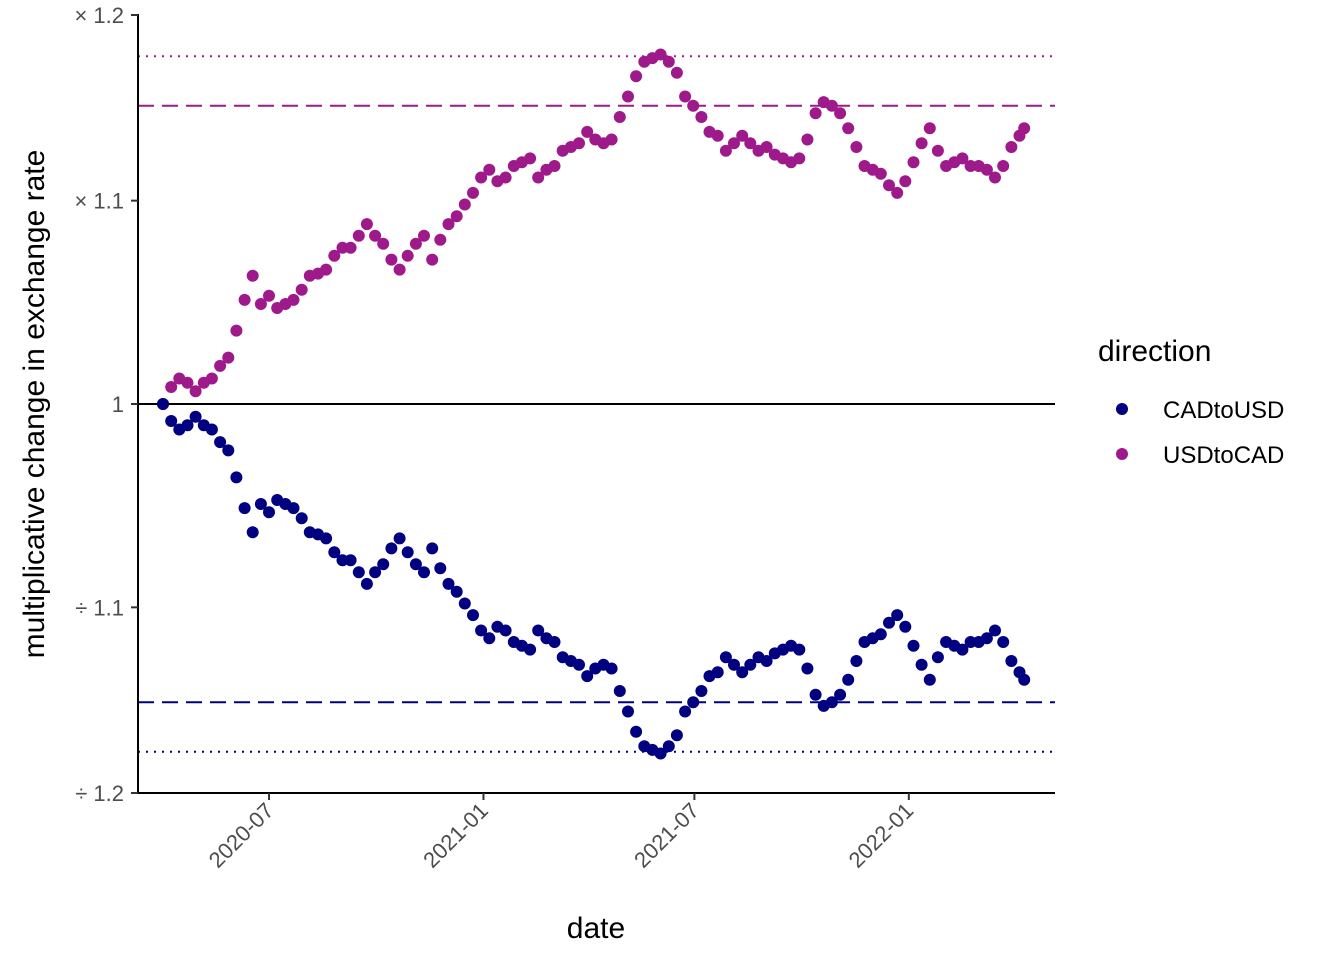  I want to click on legend: direction CADtoUSD USDtoCAD, so click(1191, 402).